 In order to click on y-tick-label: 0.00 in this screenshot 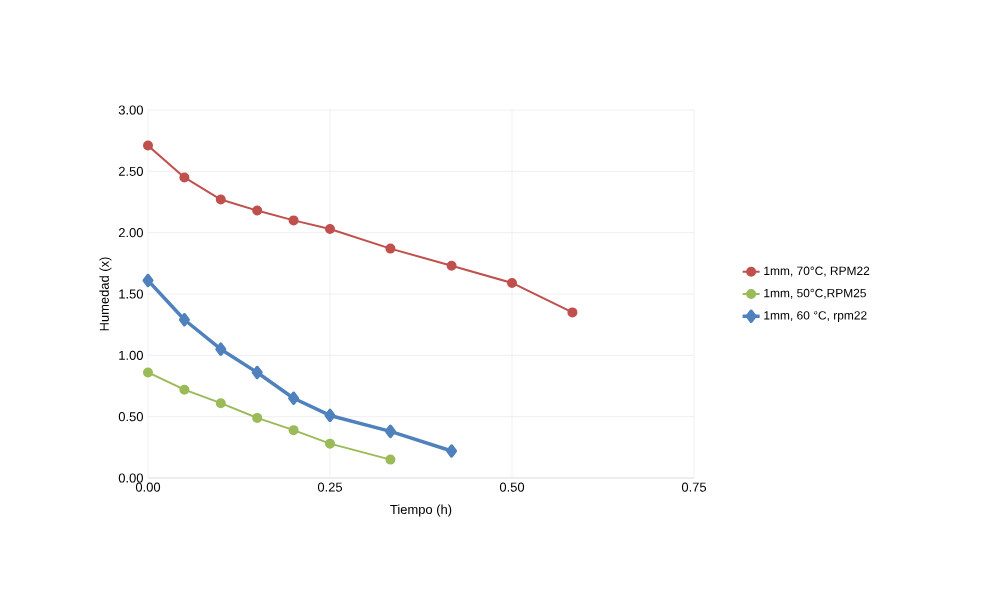, I will do `click(130, 478)`.